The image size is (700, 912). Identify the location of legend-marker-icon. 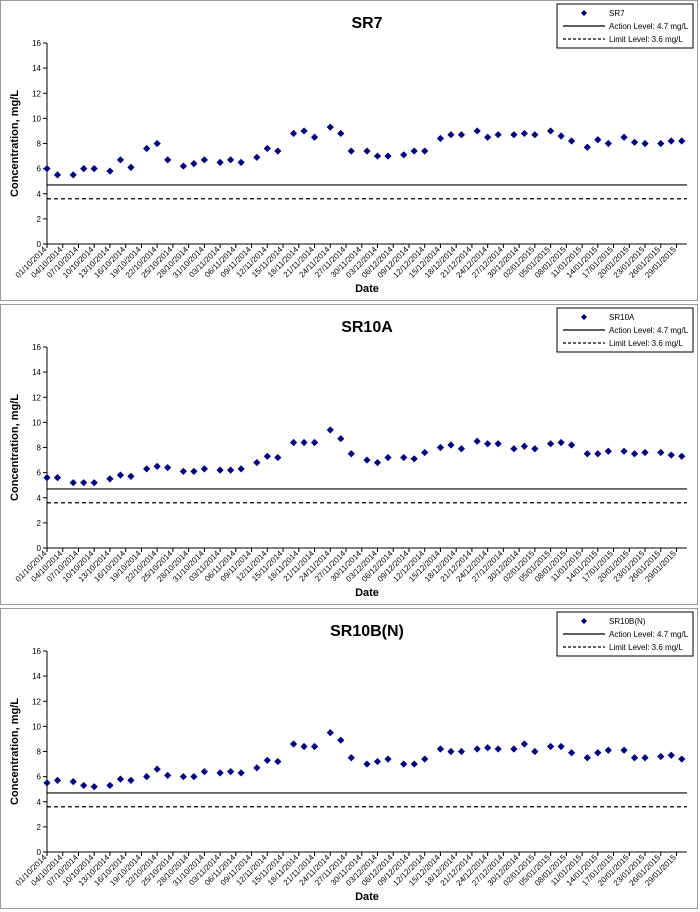
(584, 621).